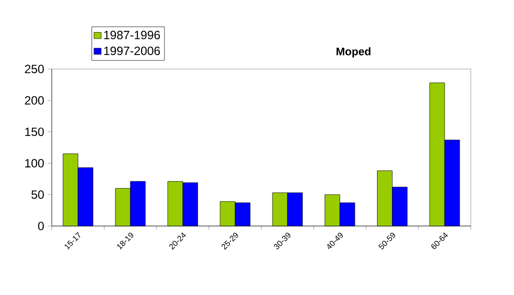 This screenshot has width=514, height=295. Describe the element at coordinates (34, 100) in the screenshot. I see `y-tick-label: 200` at that location.